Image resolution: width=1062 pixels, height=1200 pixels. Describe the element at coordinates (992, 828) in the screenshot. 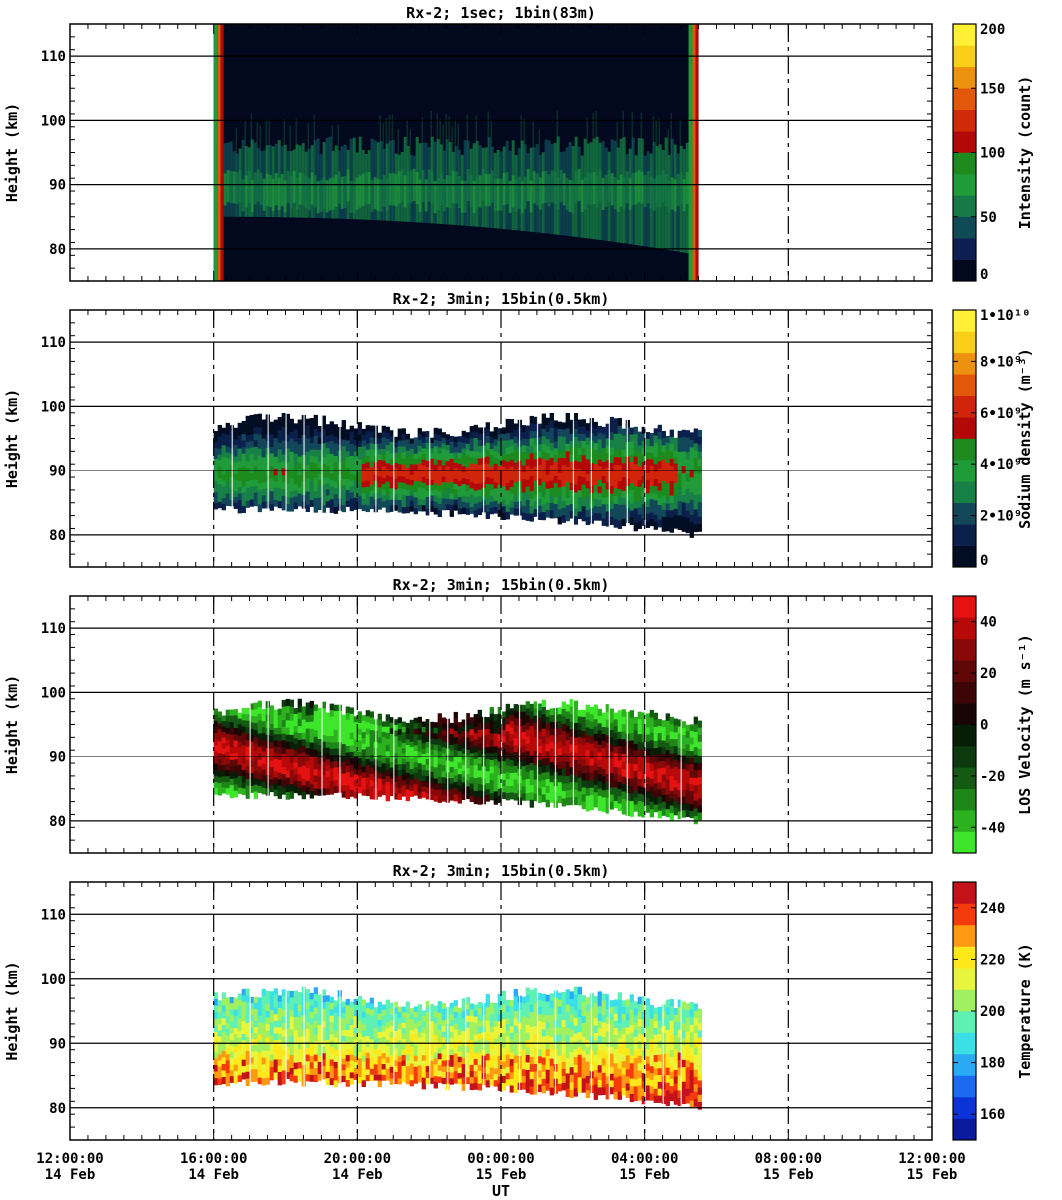

I see `colorbar-tick-label: -40` at that location.